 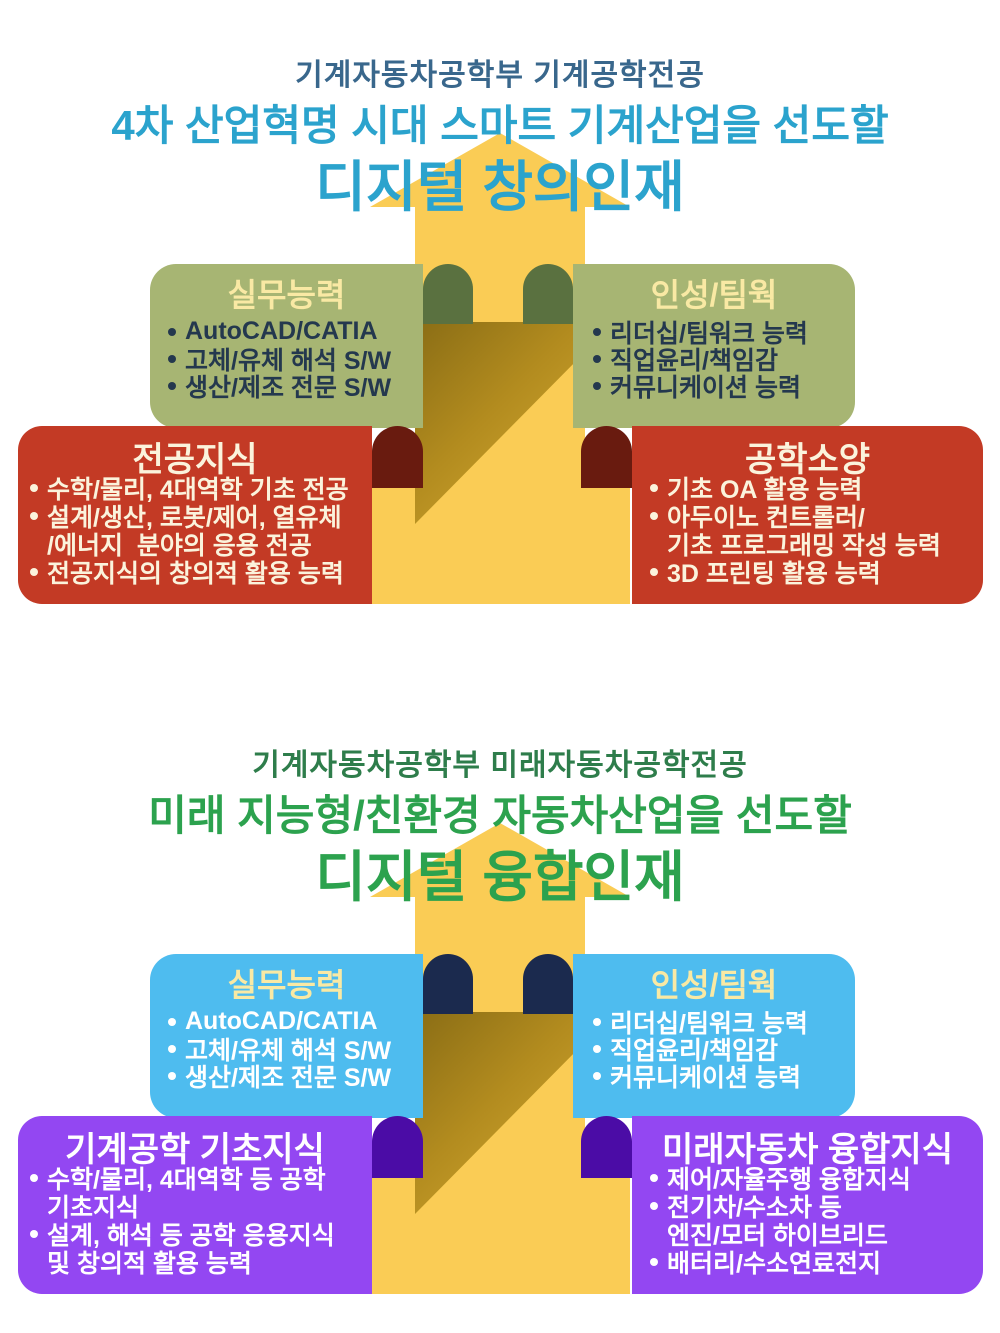 I want to click on list-item-text: 설계/생산, 로봇/제어, 열유체, so click(x=194, y=518).